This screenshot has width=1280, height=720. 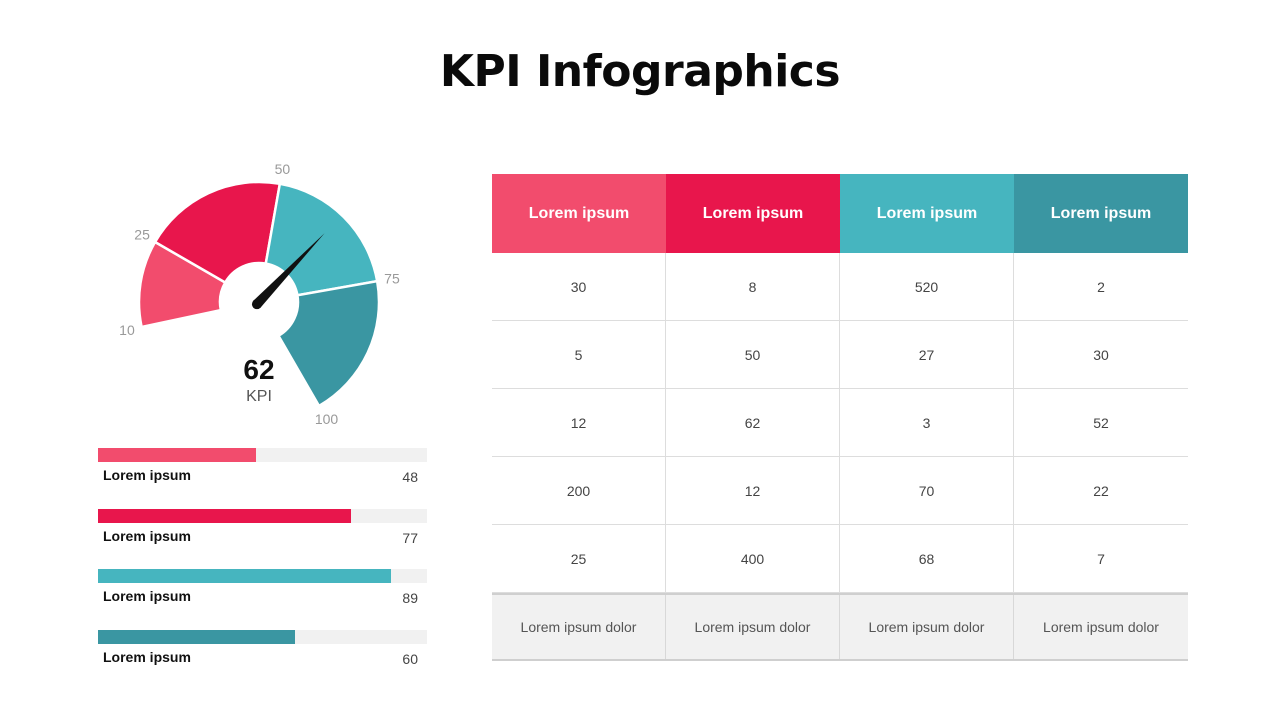 I want to click on gauge-scale-label: 75, so click(x=392, y=279).